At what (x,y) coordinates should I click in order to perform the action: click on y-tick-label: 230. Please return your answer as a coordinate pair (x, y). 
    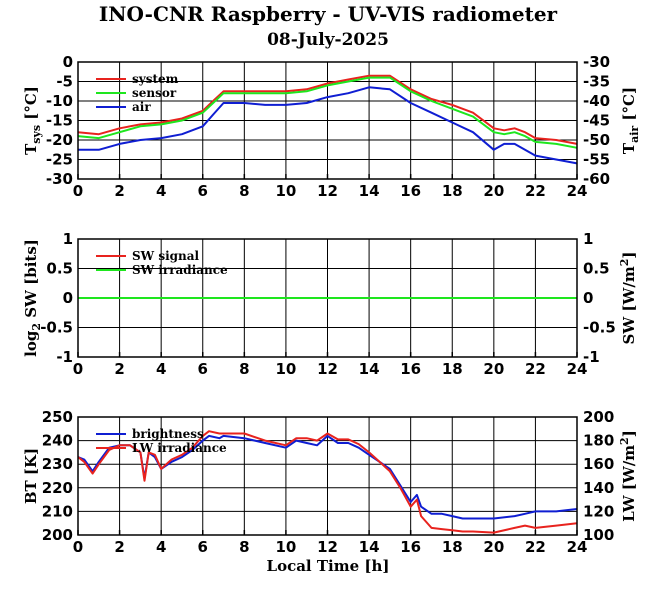
    Looking at the image, I should click on (57, 464).